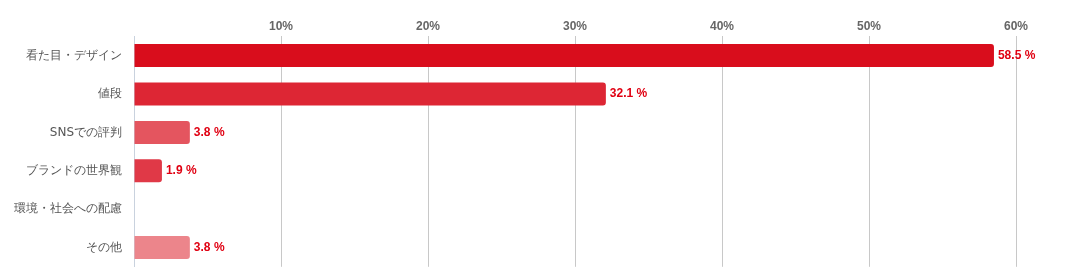  What do you see at coordinates (68, 208) in the screenshot?
I see `y-tick-label: 環境・社会への配慮` at bounding box center [68, 208].